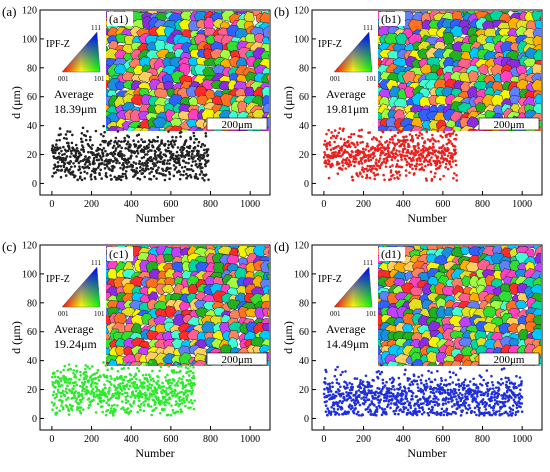 This screenshot has height=472, width=550. What do you see at coordinates (131, 204) in the screenshot?
I see `x-tick-label: 400` at bounding box center [131, 204].